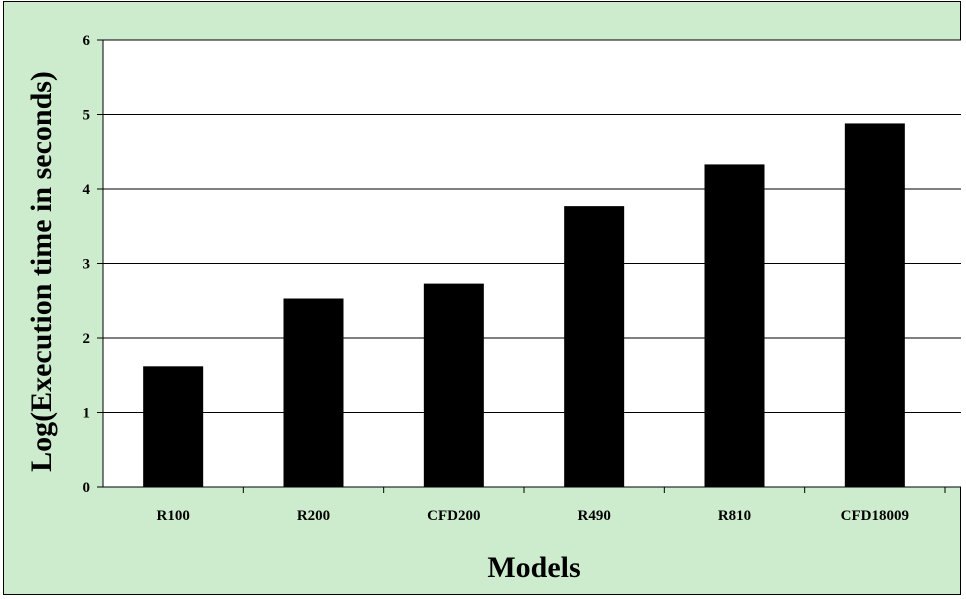 This screenshot has width=966, height=599. Describe the element at coordinates (874, 305) in the screenshot. I see `bar-cfd18009` at that location.